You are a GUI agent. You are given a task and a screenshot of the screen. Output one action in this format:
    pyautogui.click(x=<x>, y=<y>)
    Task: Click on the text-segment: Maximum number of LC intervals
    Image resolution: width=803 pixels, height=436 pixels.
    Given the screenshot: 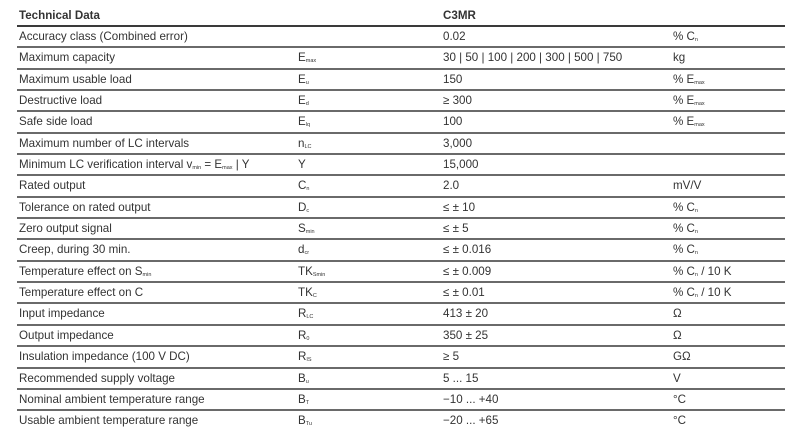 What is the action you would take?
    pyautogui.click(x=104, y=143)
    